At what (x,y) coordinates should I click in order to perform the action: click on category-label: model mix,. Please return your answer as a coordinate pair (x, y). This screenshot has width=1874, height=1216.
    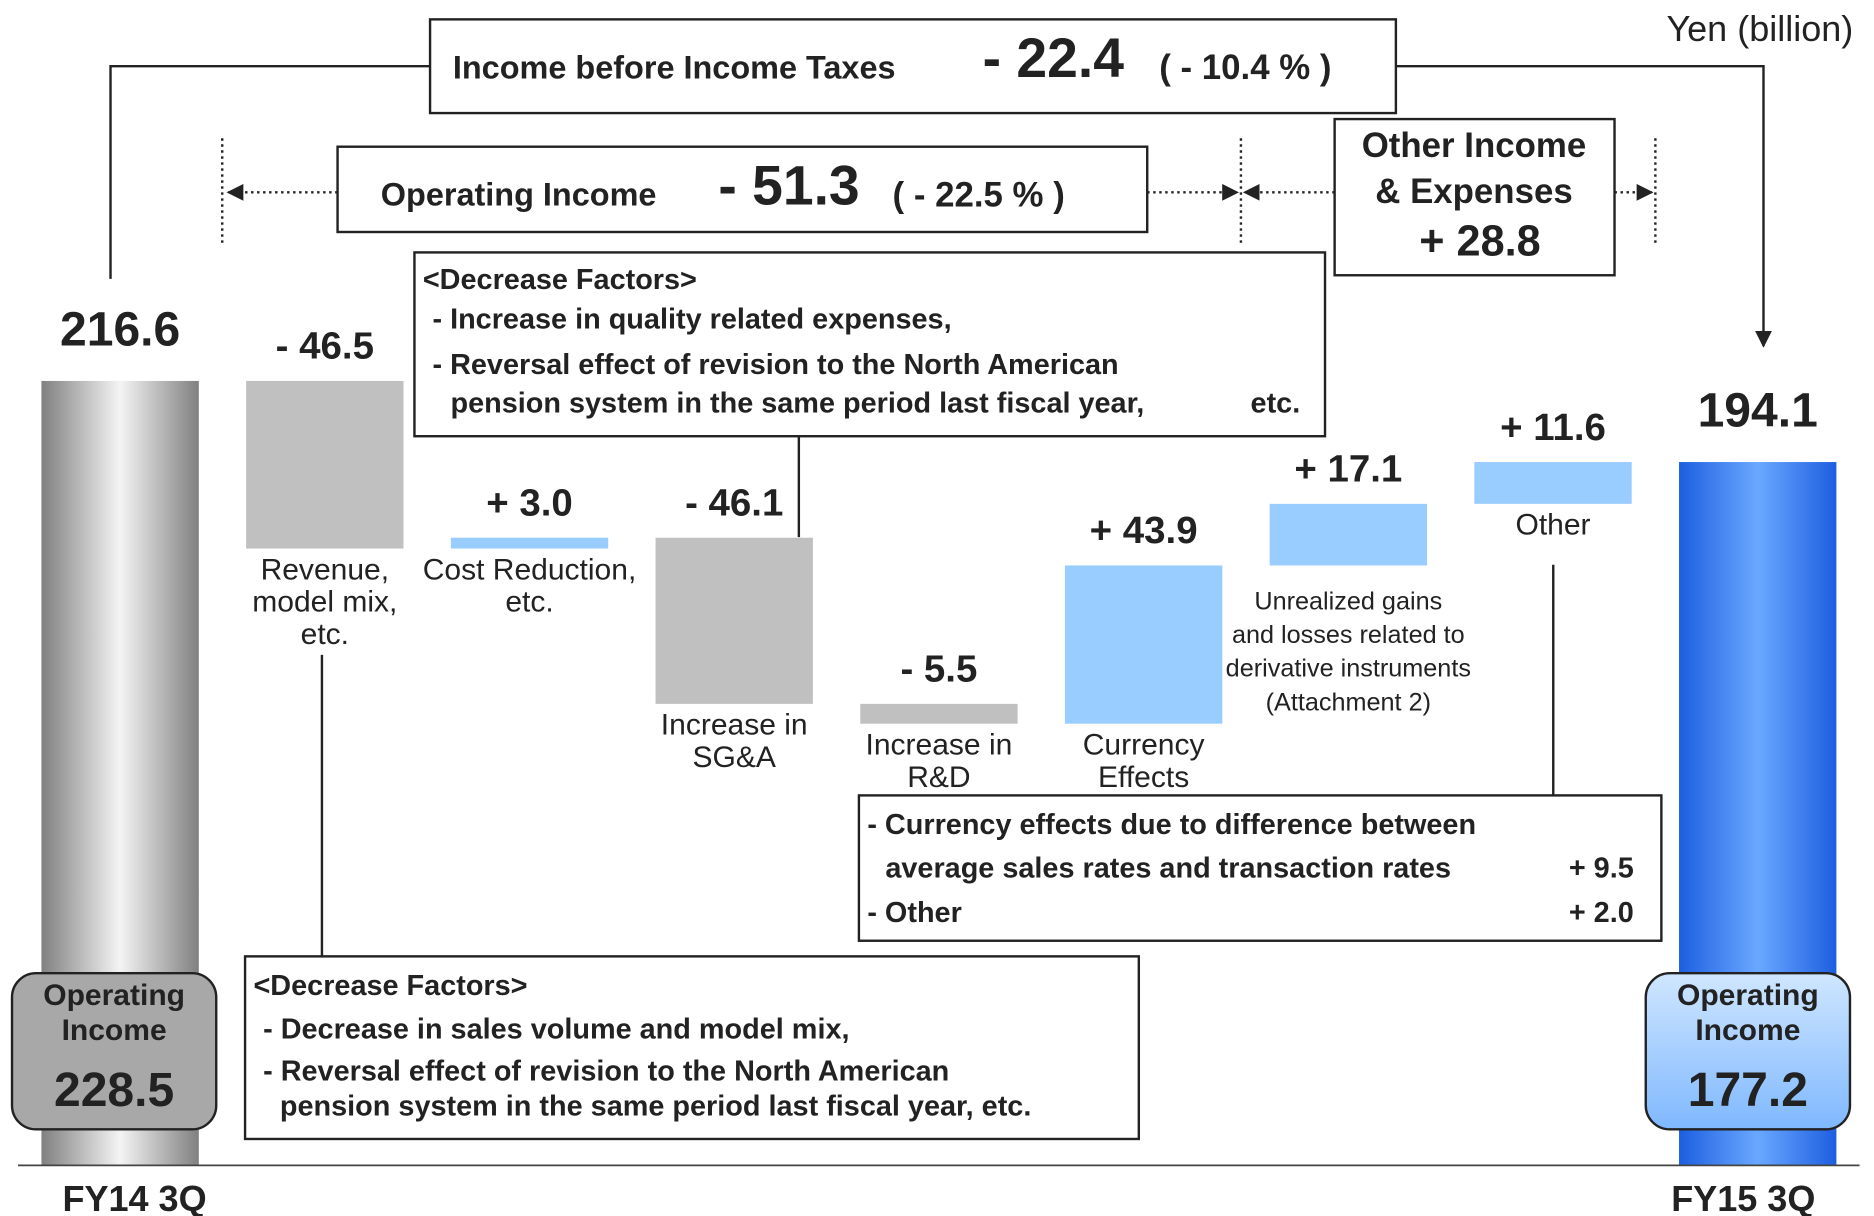
    Looking at the image, I should click on (324, 602).